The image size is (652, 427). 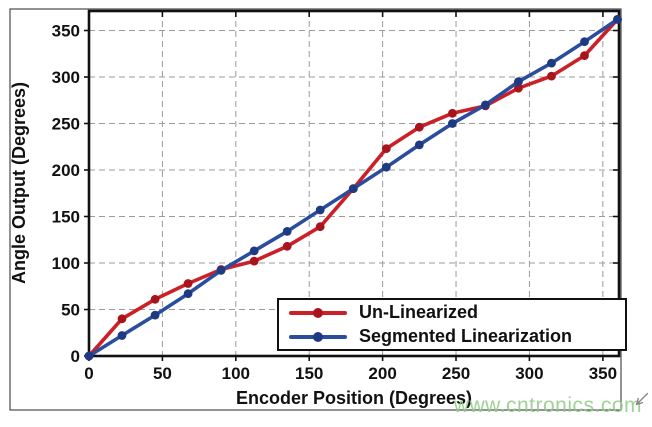 What do you see at coordinates (547, 405) in the screenshot?
I see `watermark-text: www.cntronics.com` at bounding box center [547, 405].